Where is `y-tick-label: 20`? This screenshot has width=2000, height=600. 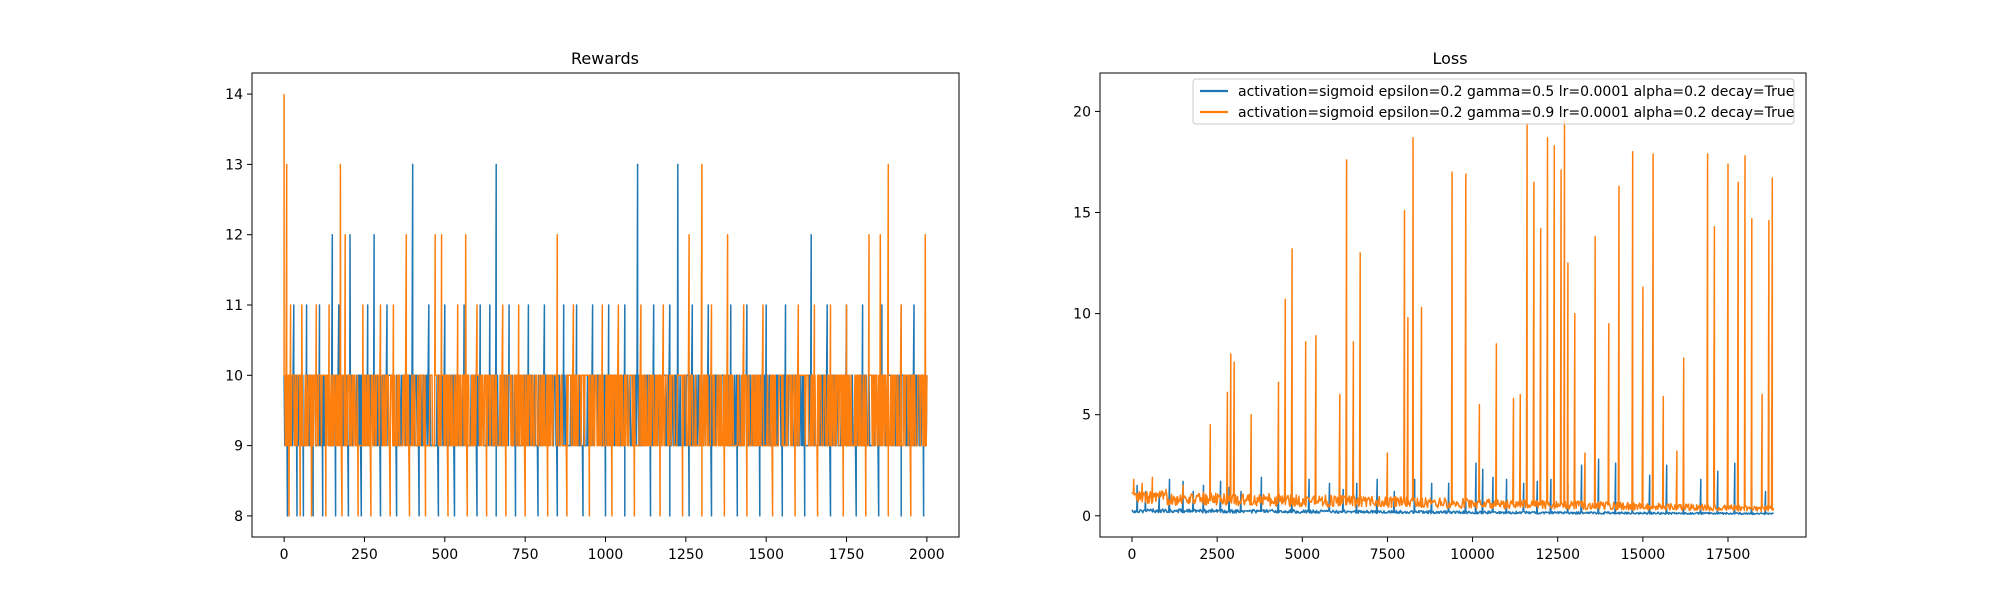
y-tick-label: 20 is located at coordinates (1082, 112).